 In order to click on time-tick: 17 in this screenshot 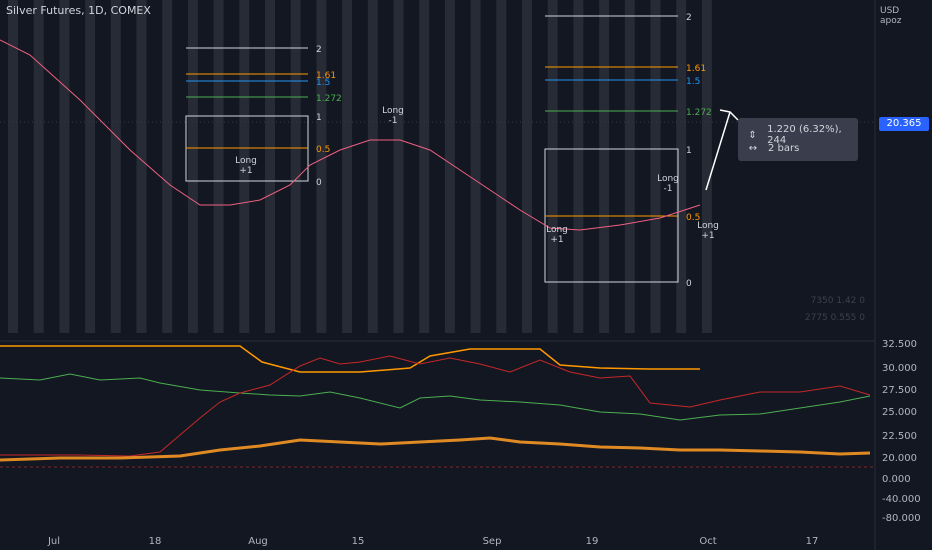, I will do `click(812, 541)`.